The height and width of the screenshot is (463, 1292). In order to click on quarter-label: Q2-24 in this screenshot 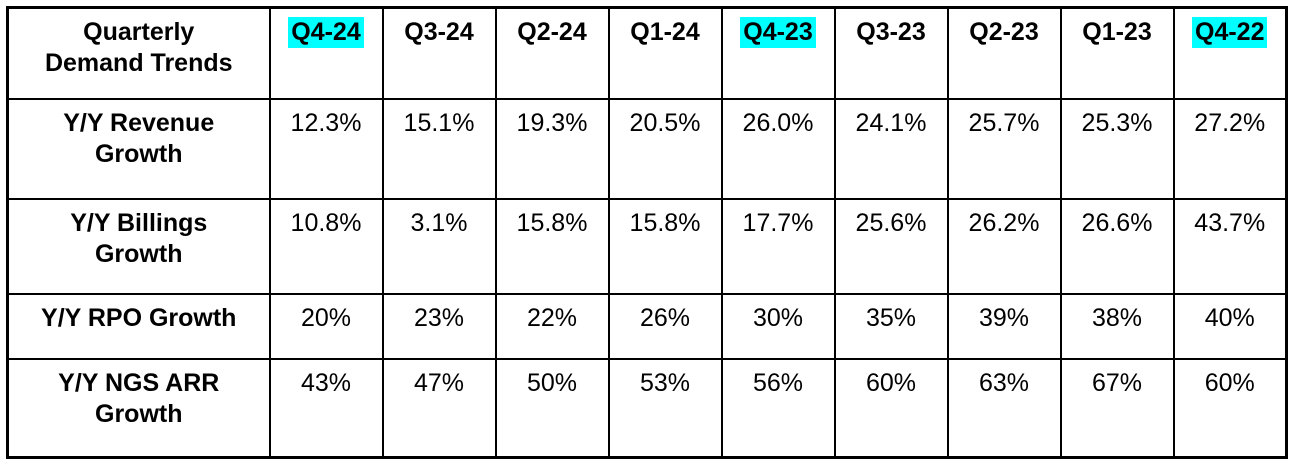, I will do `click(552, 32)`.